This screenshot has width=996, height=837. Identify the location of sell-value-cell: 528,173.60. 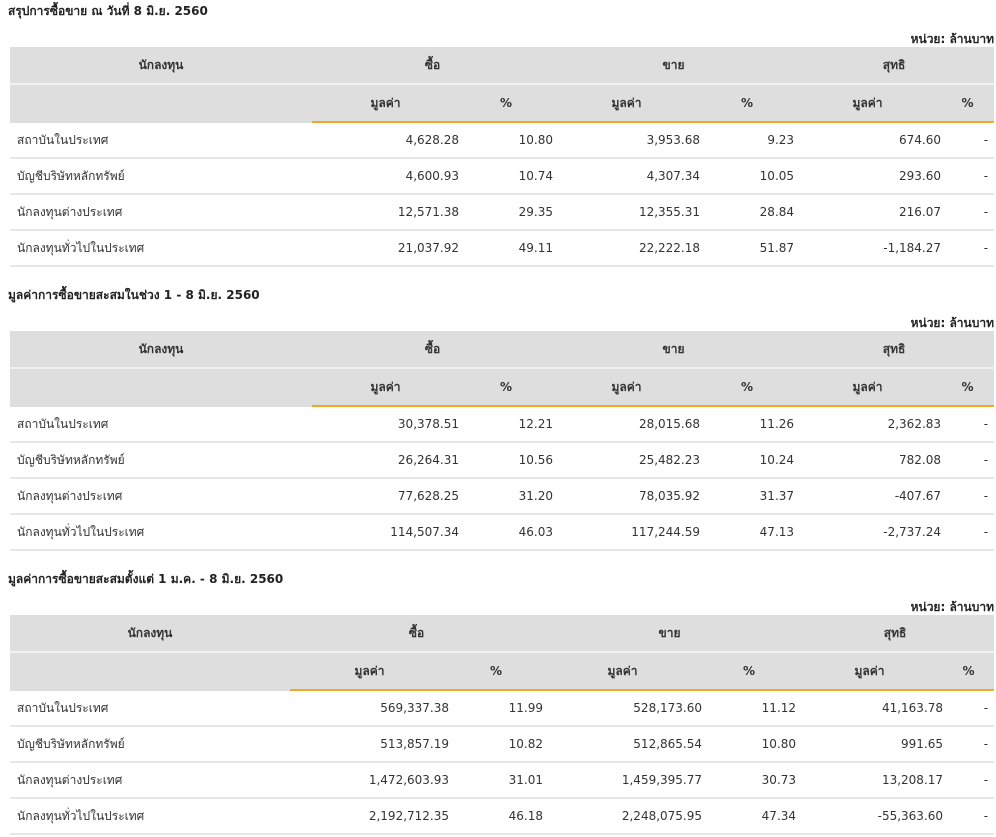
(623, 708).